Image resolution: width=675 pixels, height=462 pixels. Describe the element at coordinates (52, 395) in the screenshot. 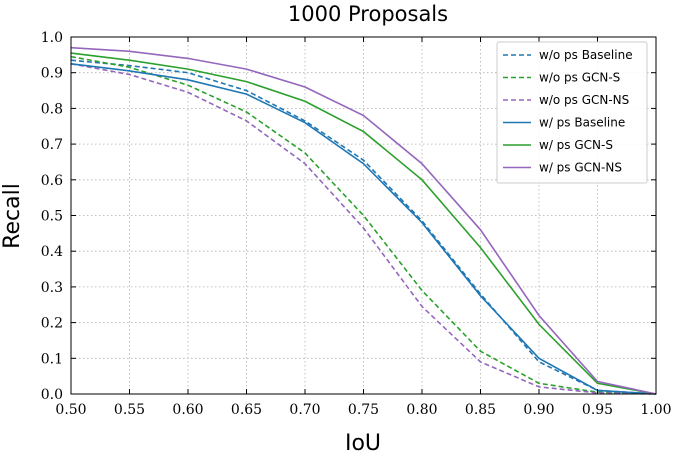

I see `y-tick-label: 0.0` at that location.